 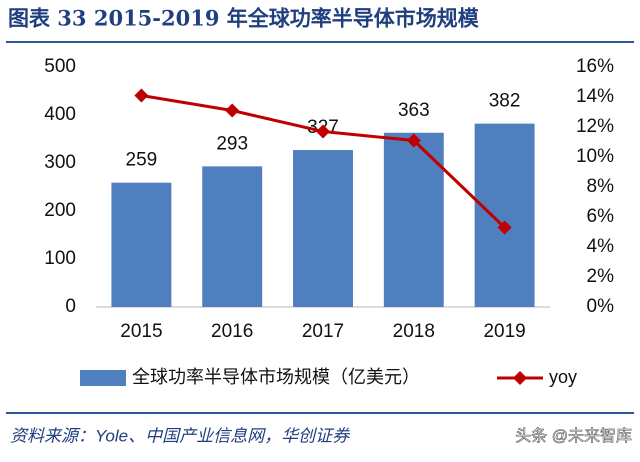 I want to click on bar-value-label: 363, so click(x=414, y=110).